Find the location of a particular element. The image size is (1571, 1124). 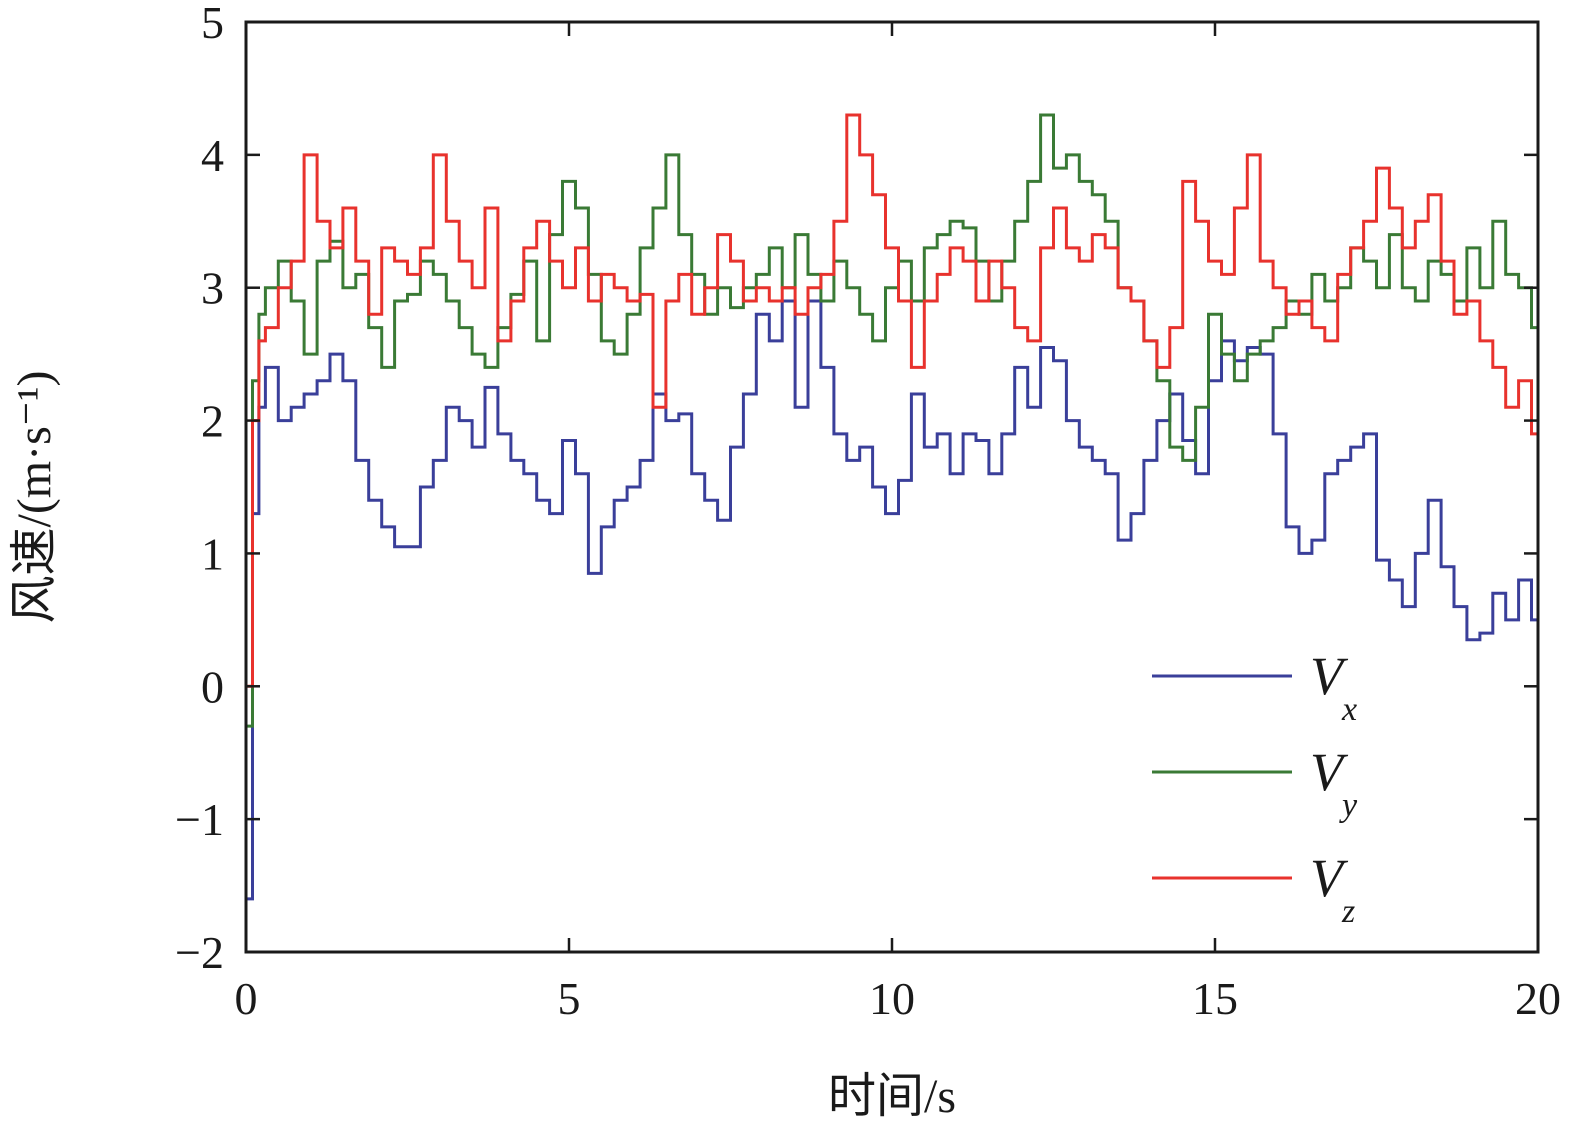

y-tick-label: −1 is located at coordinates (199, 819).